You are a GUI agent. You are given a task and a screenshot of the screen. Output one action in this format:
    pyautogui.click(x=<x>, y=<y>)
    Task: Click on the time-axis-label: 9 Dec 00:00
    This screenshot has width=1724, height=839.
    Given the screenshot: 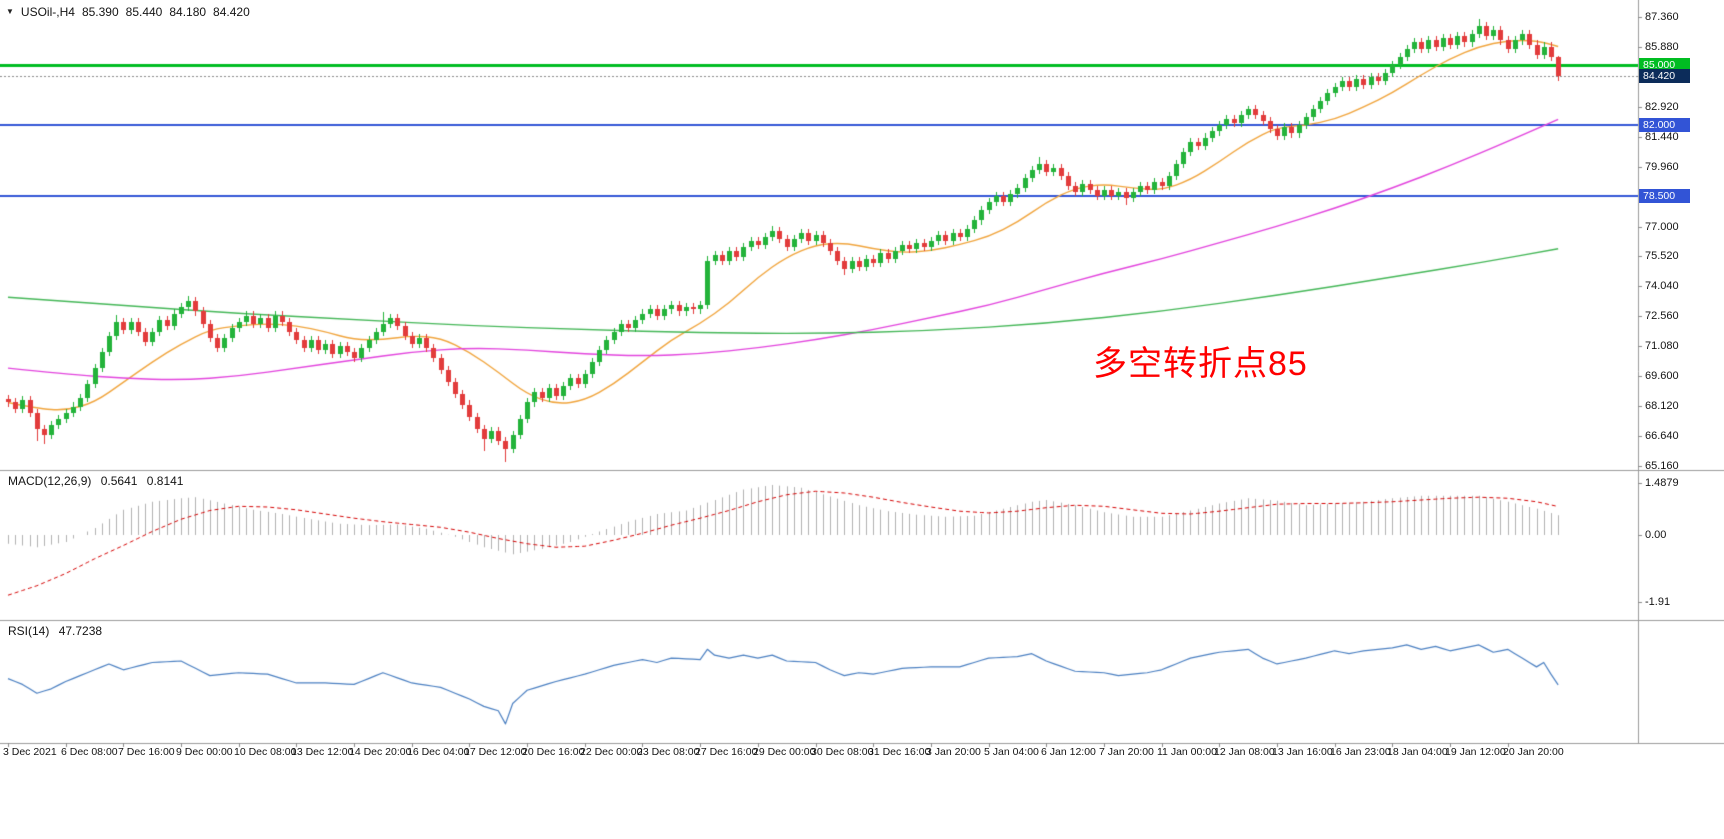 What is the action you would take?
    pyautogui.click(x=204, y=752)
    